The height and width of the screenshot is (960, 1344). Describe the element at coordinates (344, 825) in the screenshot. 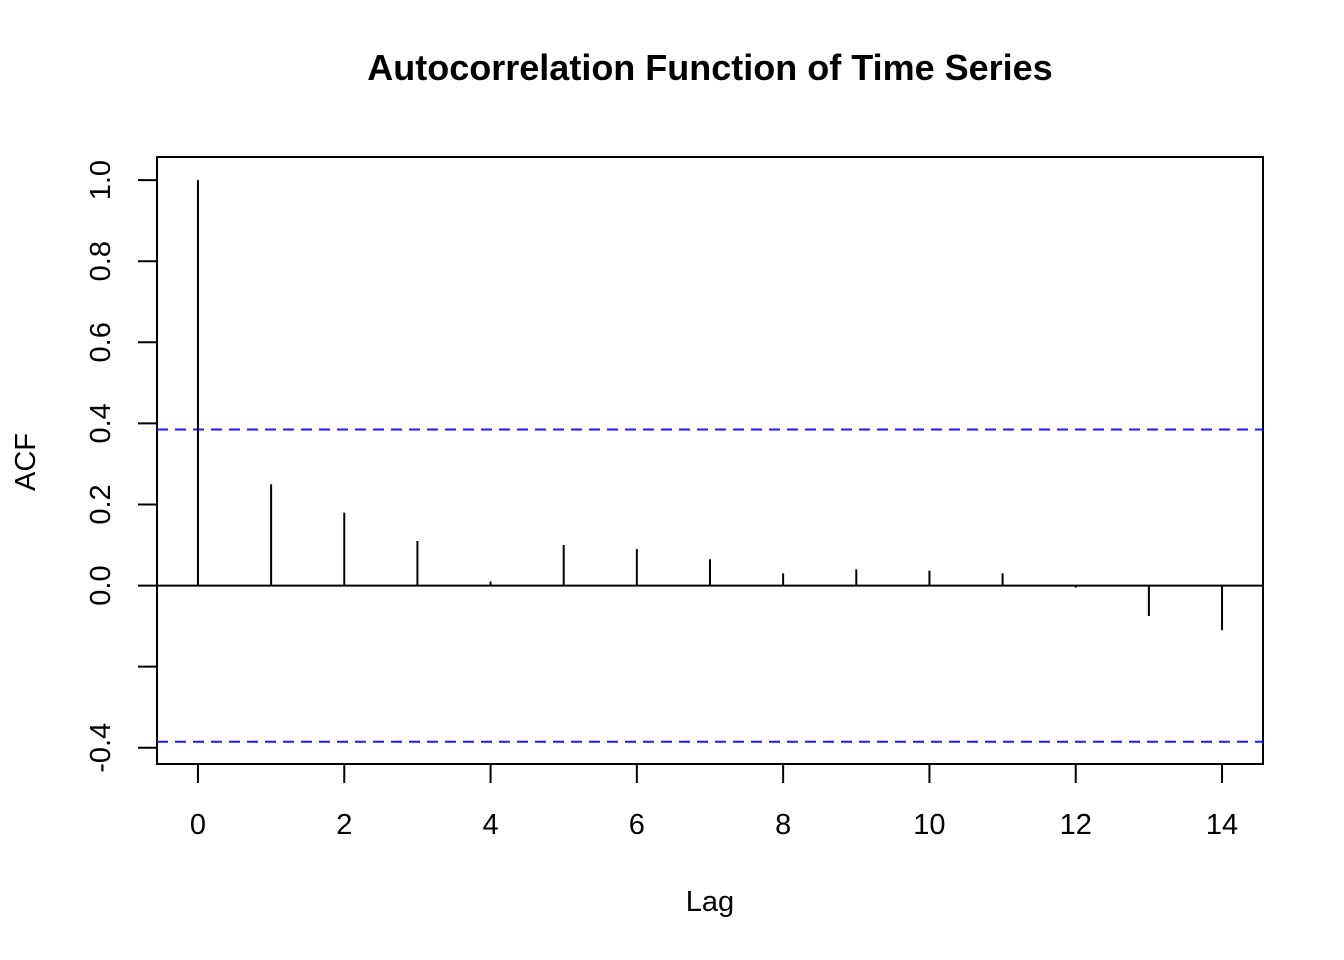

I see `x-tick-label-2: 2` at that location.